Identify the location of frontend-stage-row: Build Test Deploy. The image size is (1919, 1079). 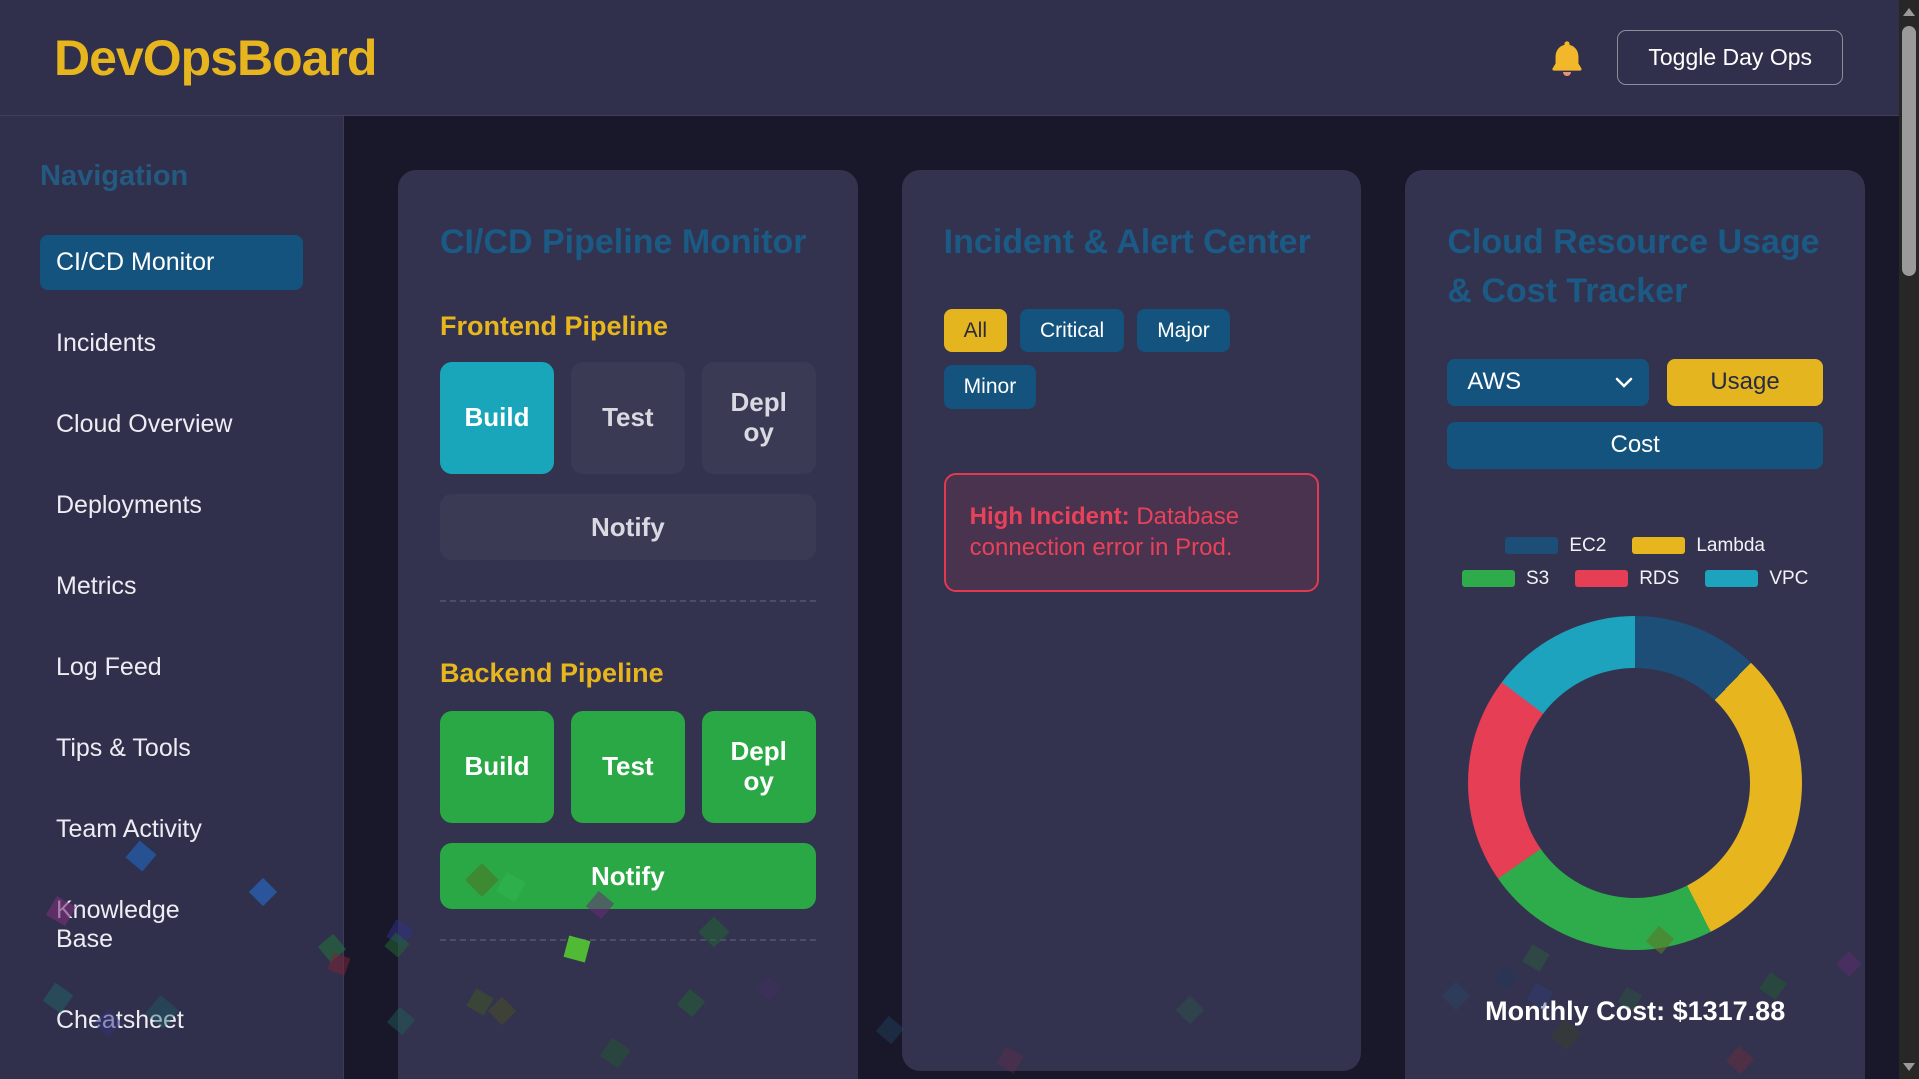
(628, 418).